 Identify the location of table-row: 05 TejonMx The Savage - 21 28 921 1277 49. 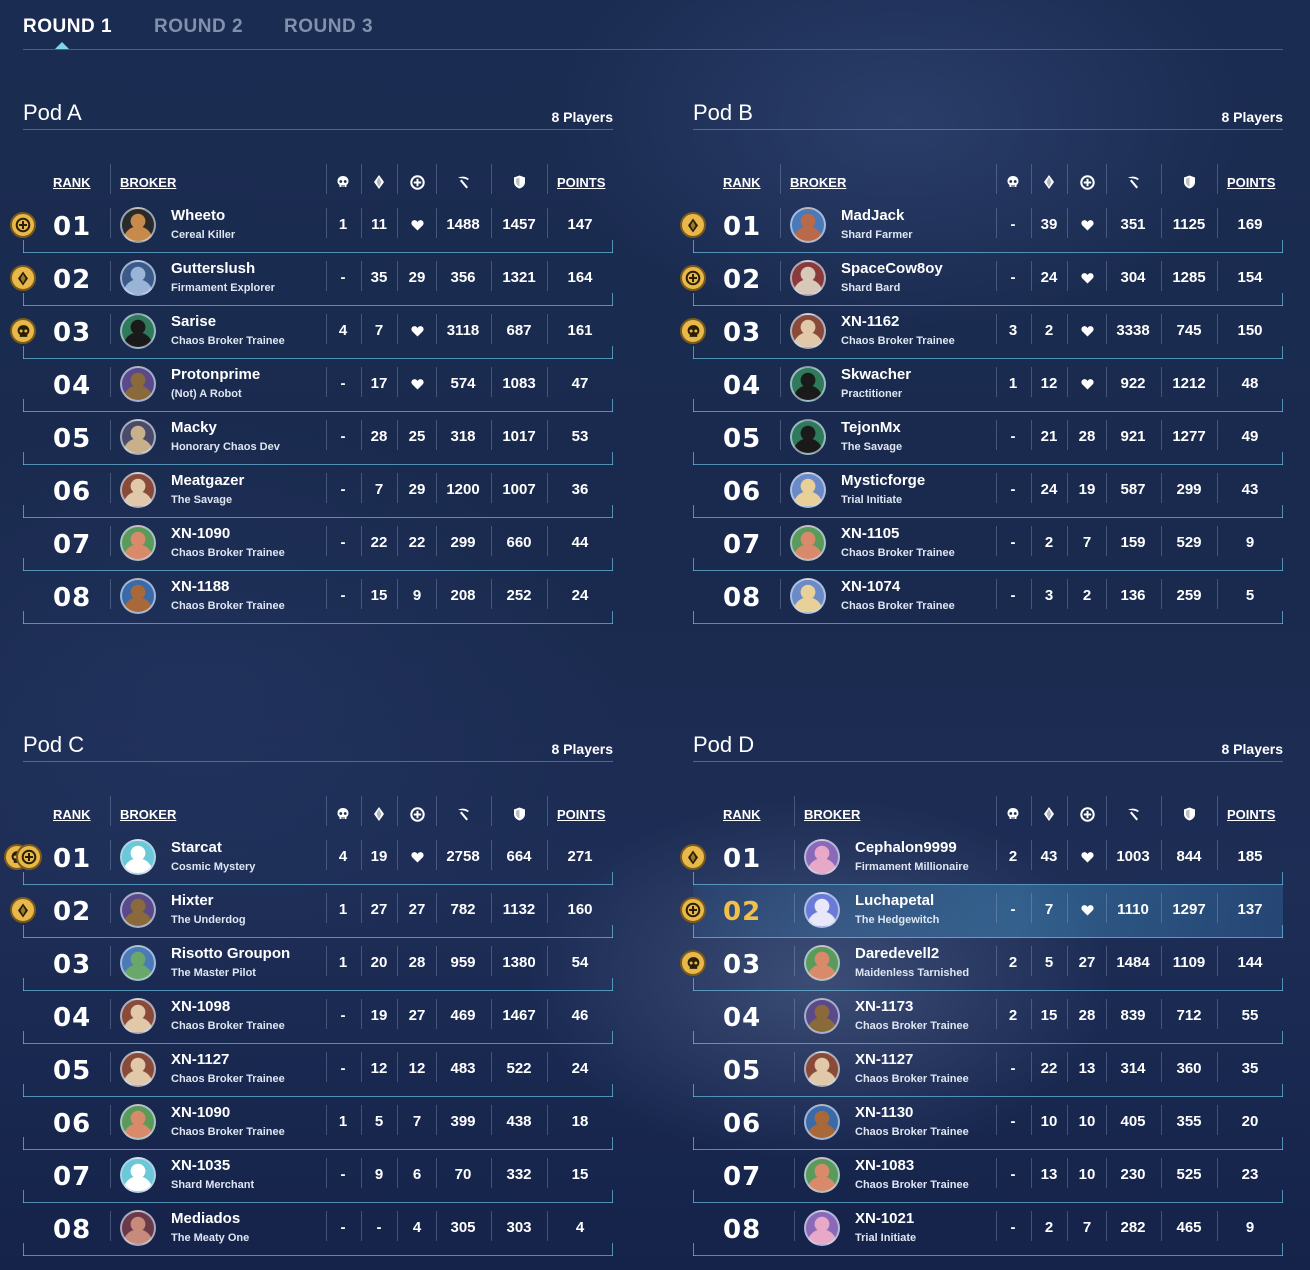
(988, 438).